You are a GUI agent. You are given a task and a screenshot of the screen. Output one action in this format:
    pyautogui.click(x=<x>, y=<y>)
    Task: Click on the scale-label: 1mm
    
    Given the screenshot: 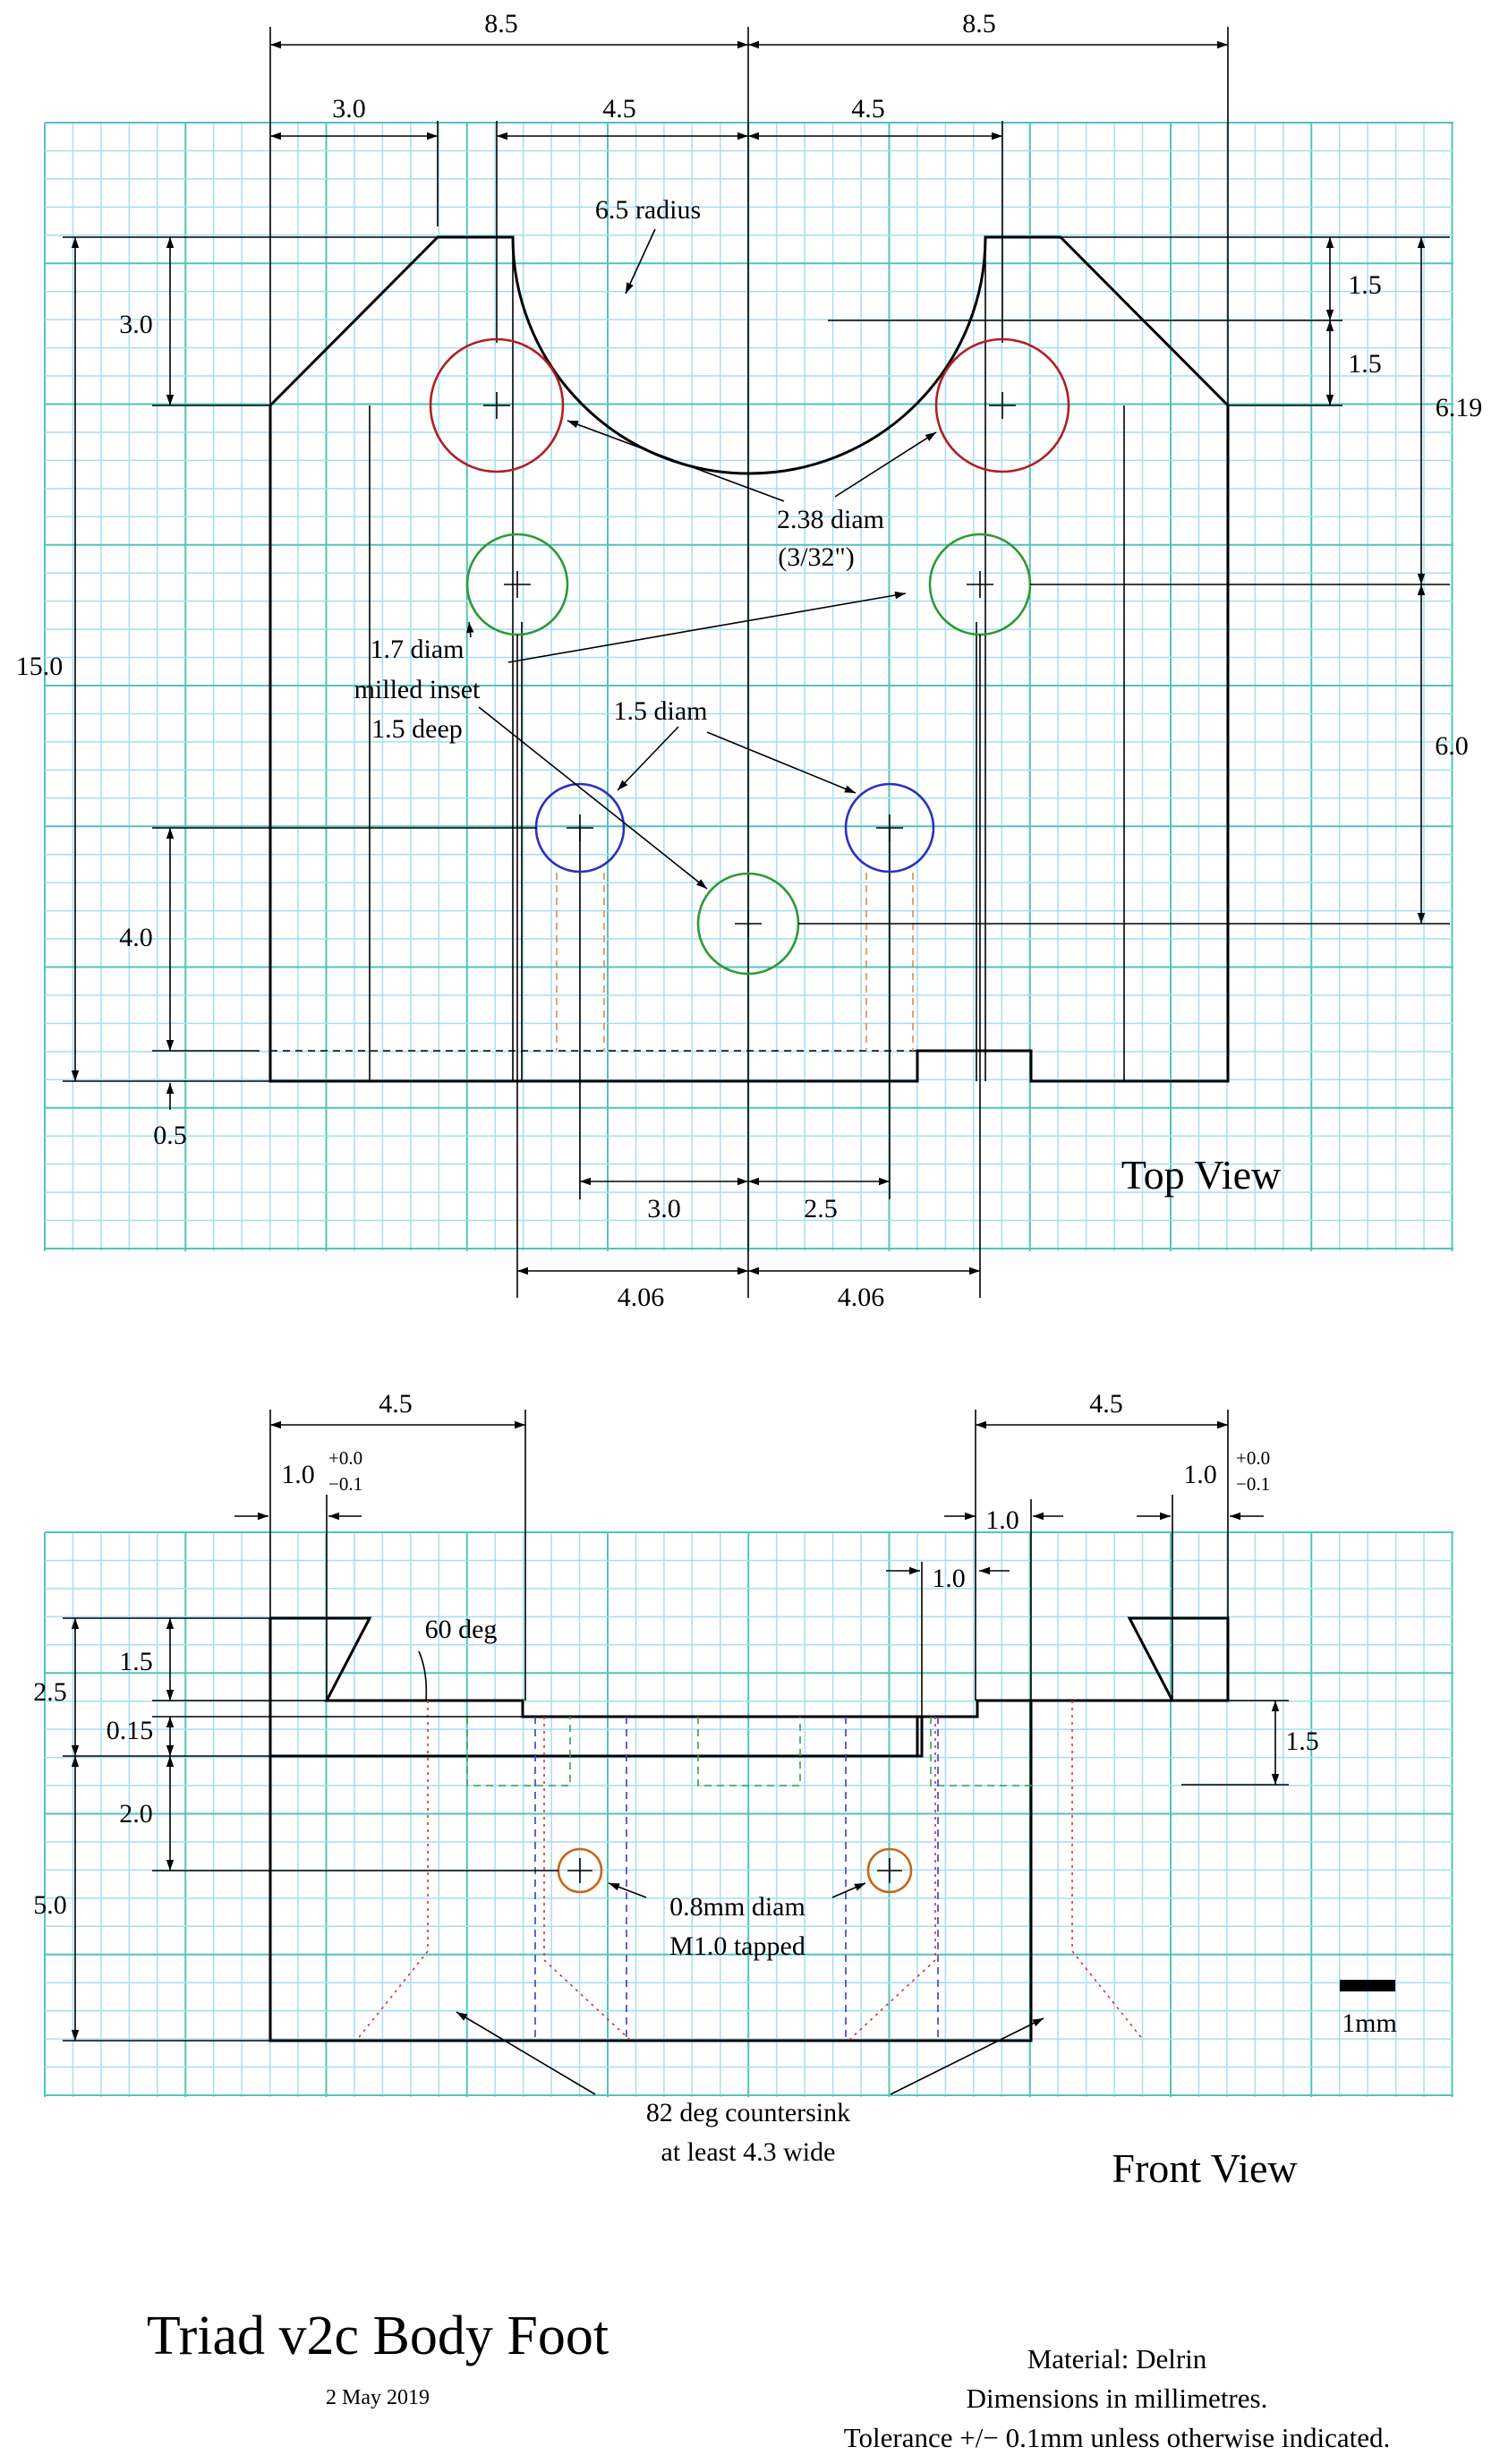 What is the action you would take?
    pyautogui.click(x=1369, y=2023)
    